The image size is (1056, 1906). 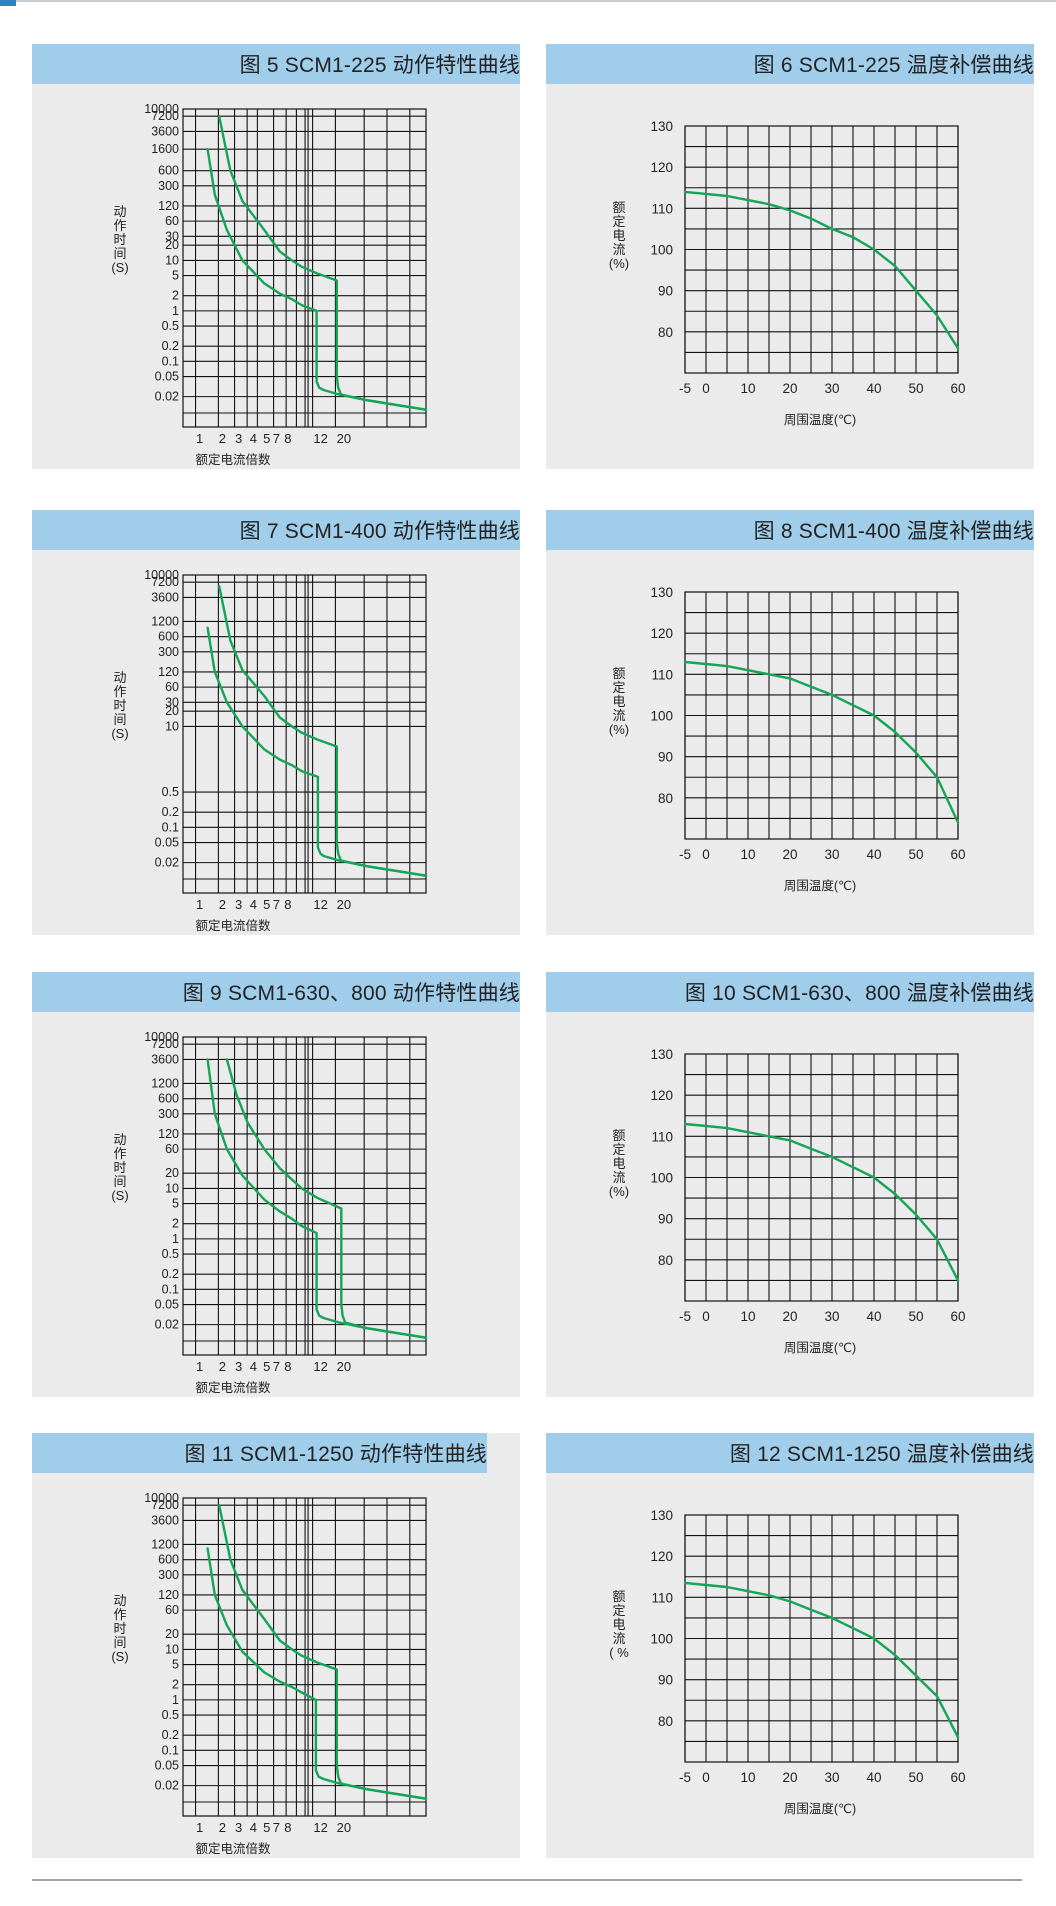 What do you see at coordinates (287, 1366) in the screenshot?
I see `x-tick-label: 8` at bounding box center [287, 1366].